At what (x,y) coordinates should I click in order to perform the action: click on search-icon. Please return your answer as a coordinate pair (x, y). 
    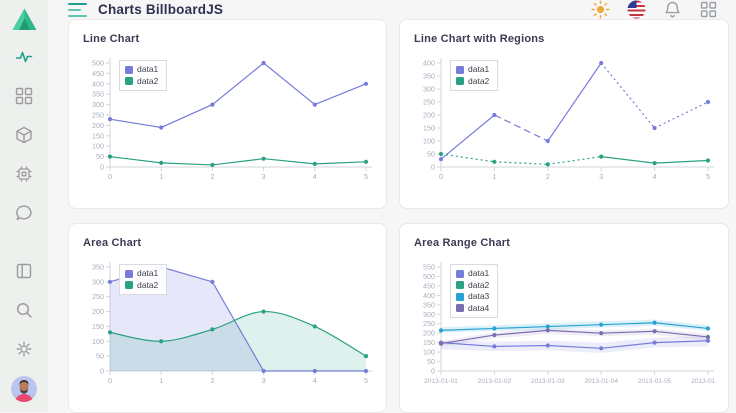
    Looking at the image, I should click on (24, 310).